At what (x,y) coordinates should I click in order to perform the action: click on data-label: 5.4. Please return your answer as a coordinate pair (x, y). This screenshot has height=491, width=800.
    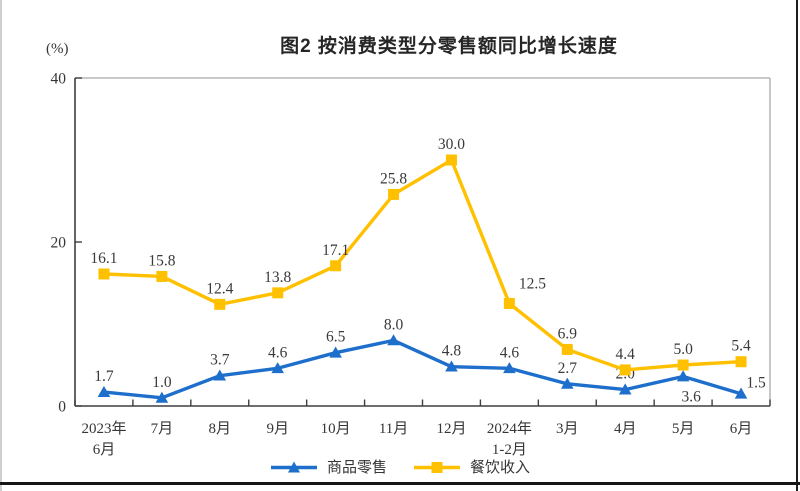
    Looking at the image, I should click on (741, 346).